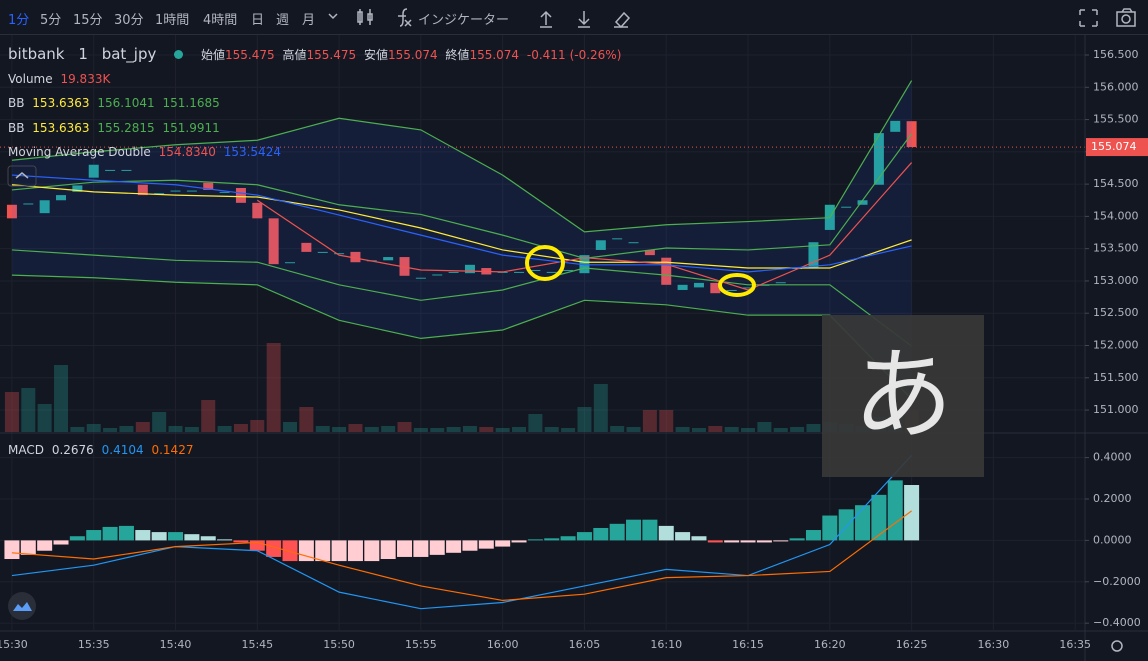 The image size is (1148, 661). I want to click on y-tick-label: 0.2000, so click(1112, 498).